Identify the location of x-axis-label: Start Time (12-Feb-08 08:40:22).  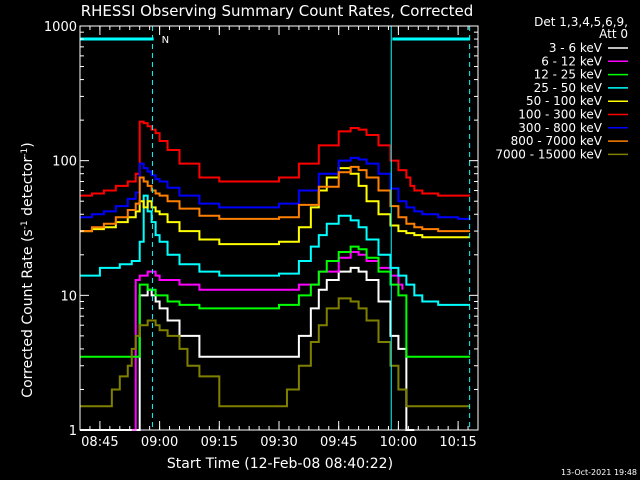
(280, 464).